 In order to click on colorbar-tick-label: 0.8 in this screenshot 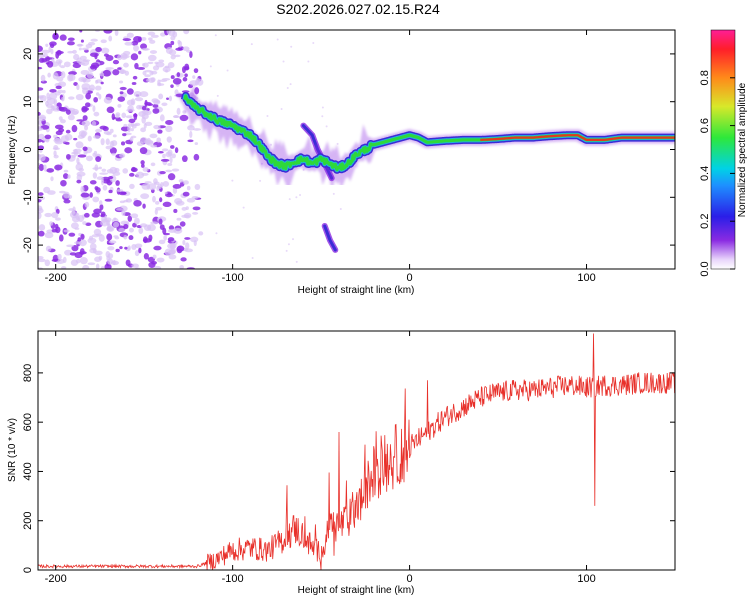, I will do `click(705, 77)`.